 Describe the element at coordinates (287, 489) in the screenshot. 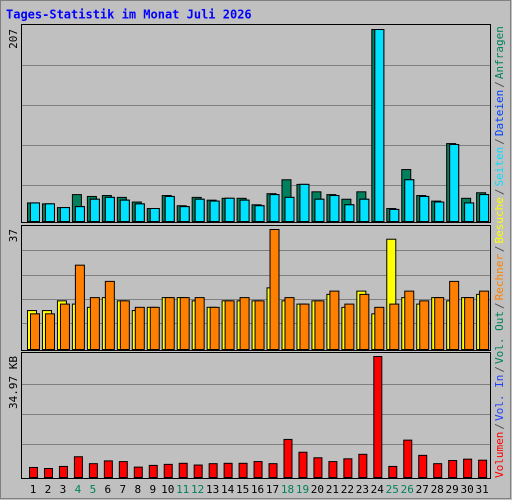

I see `x-tick-label: 18` at that location.